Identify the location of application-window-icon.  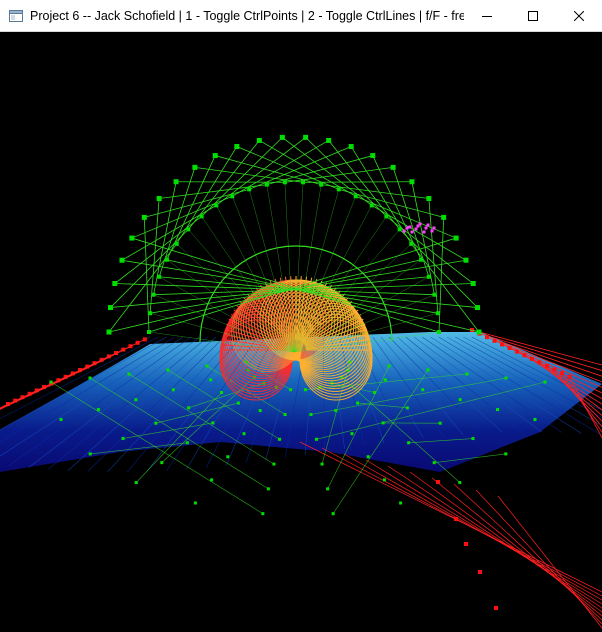
(16, 16).